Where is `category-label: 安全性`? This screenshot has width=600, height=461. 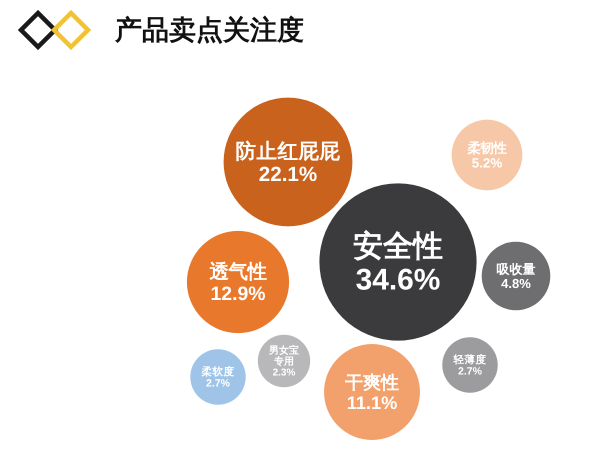 category-label: 安全性 is located at coordinates (398, 246).